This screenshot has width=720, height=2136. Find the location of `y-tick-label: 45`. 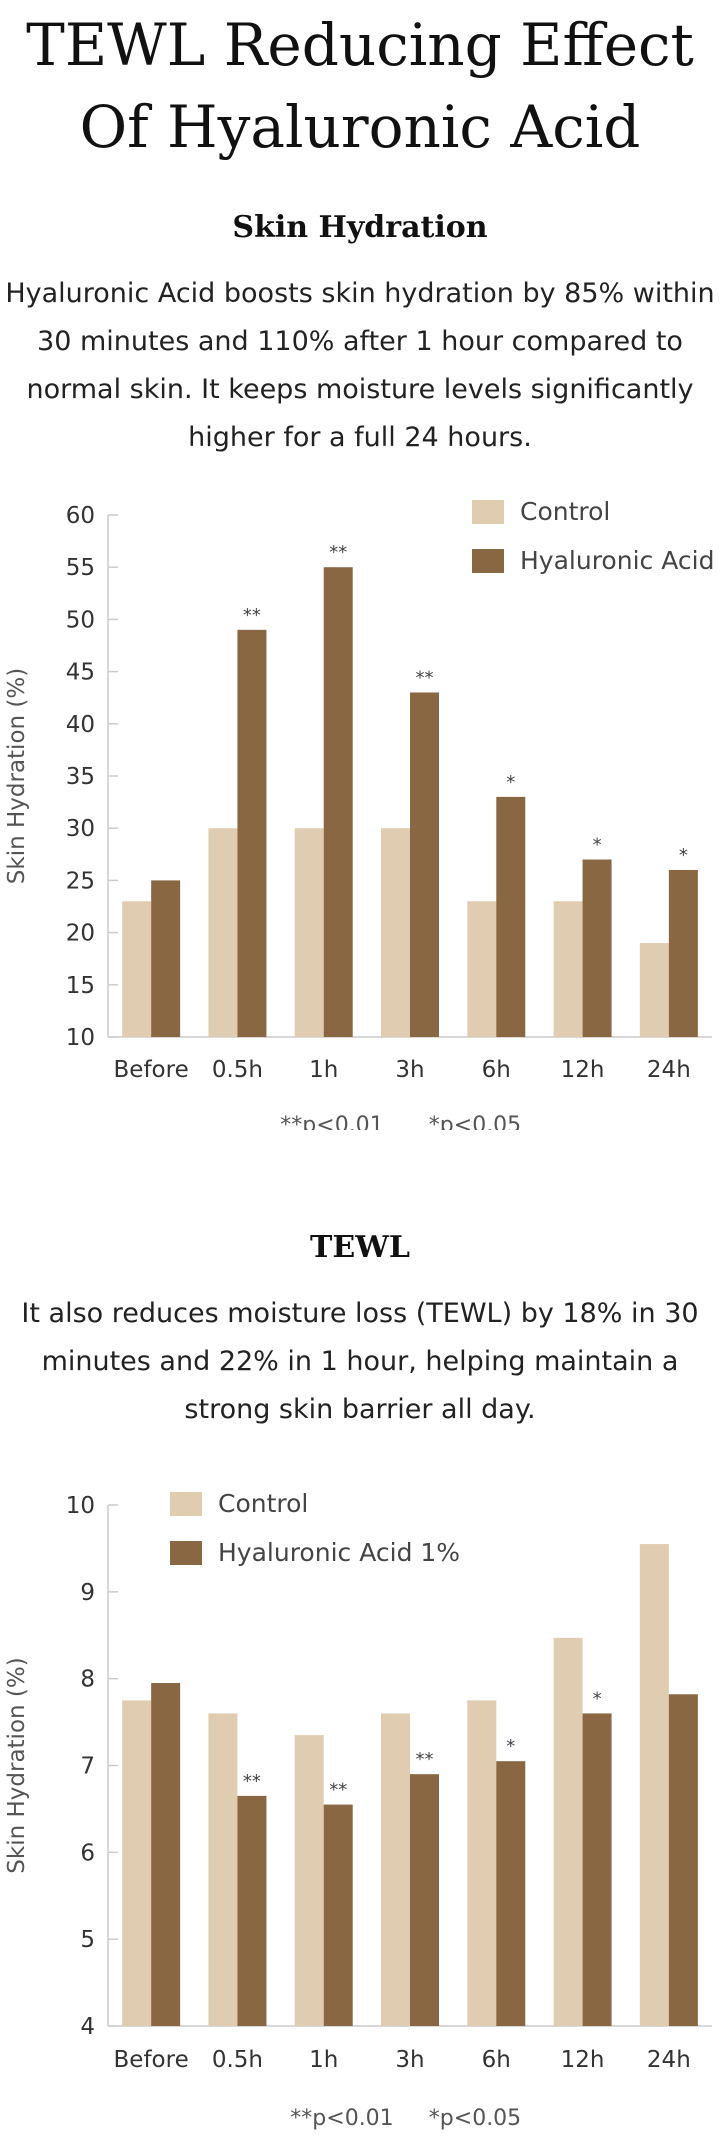

y-tick-label: 45 is located at coordinates (80, 673).